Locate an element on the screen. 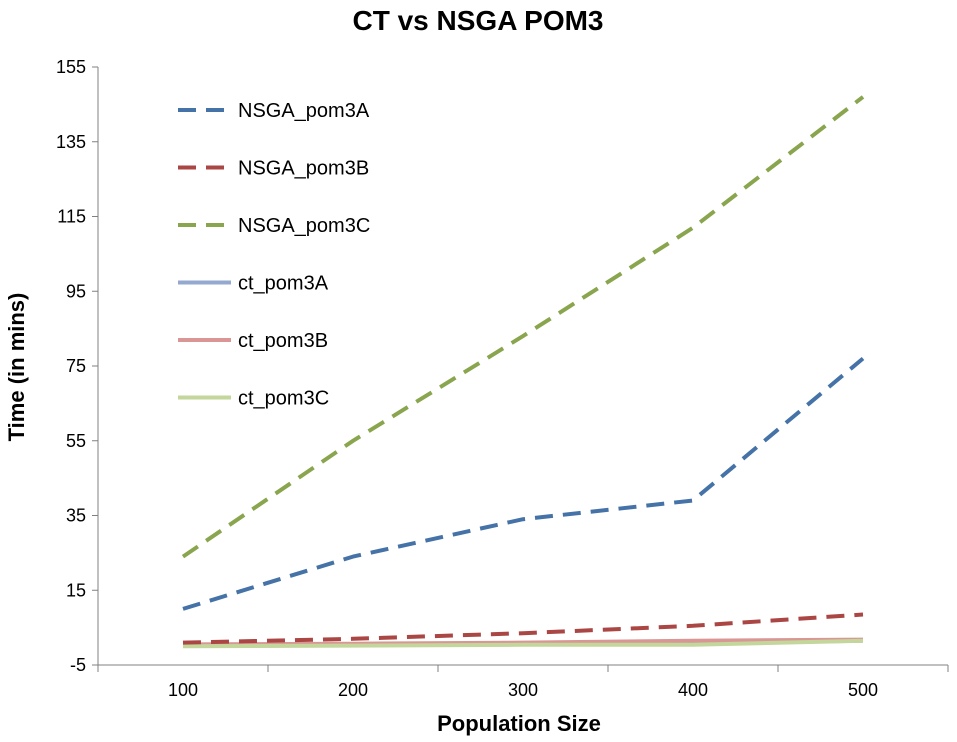 The height and width of the screenshot is (742, 957). series-line-ct-pom3c is located at coordinates (523, 643).